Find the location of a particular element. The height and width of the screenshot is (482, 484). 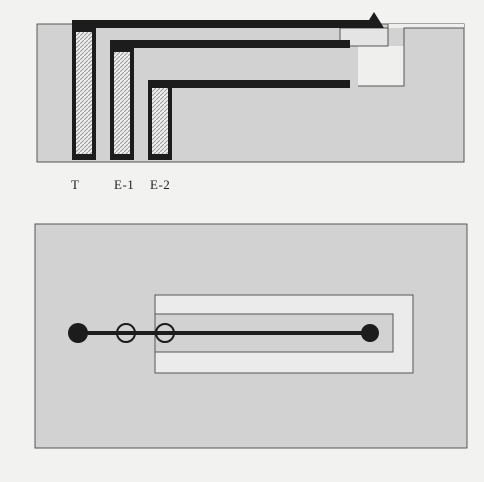

tip-icon is located at coordinates (374, 20).